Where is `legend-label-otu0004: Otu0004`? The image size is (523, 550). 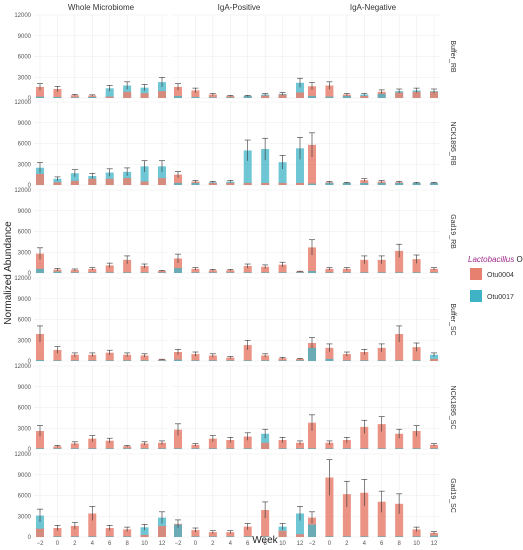
legend-label-otu0004: Otu0004 is located at coordinates (500, 275).